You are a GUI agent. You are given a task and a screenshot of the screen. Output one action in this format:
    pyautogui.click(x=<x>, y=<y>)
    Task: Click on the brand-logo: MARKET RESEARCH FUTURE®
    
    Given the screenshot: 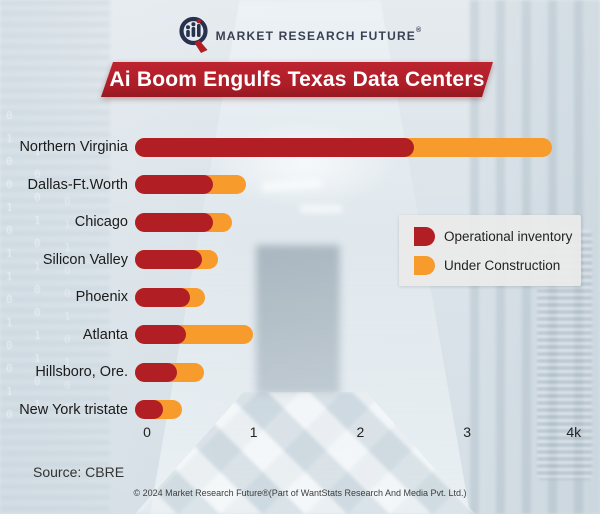 What is the action you would take?
    pyautogui.click(x=300, y=35)
    